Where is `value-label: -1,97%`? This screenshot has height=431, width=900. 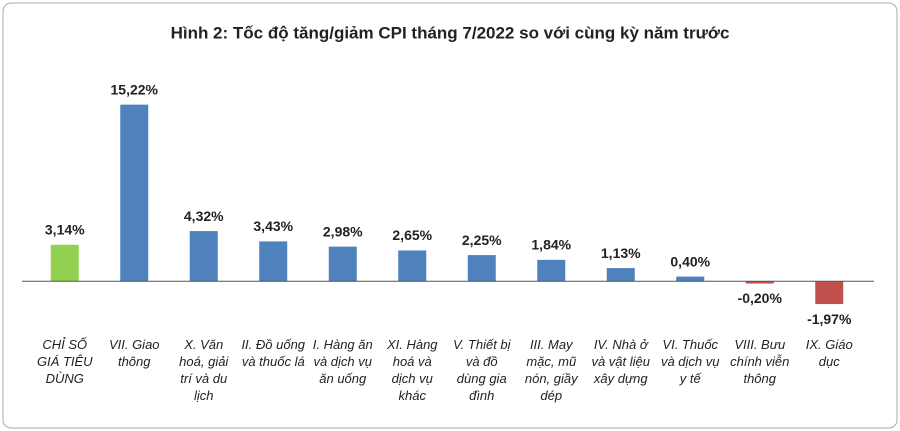
value-label: -1,97% is located at coordinates (829, 319).